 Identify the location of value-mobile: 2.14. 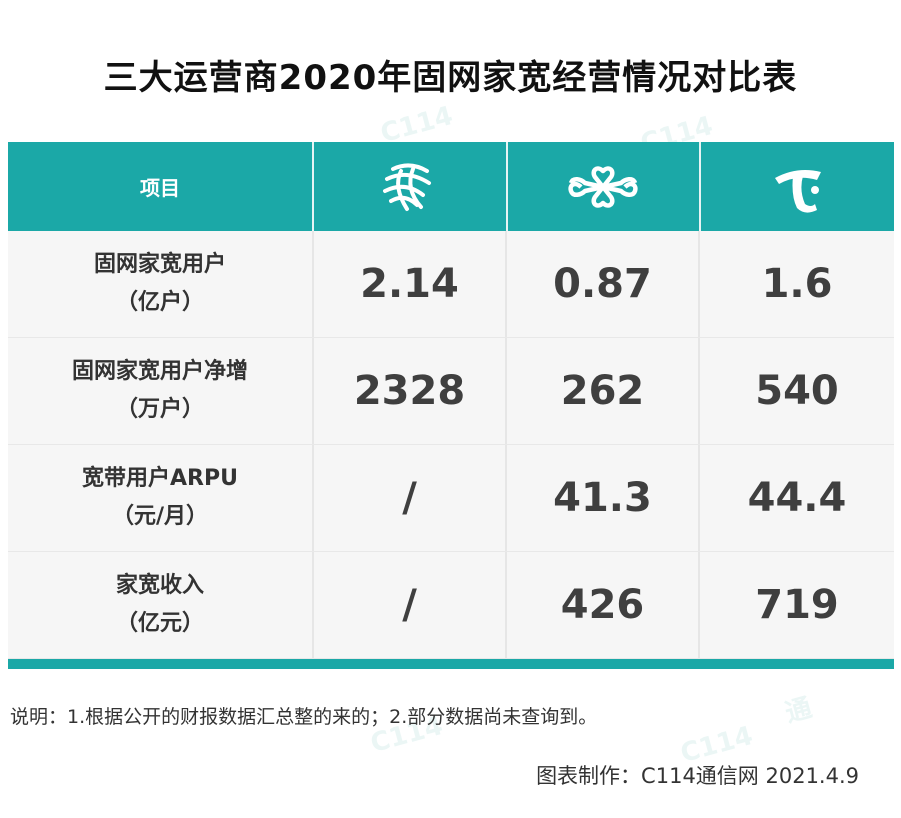
(409, 284).